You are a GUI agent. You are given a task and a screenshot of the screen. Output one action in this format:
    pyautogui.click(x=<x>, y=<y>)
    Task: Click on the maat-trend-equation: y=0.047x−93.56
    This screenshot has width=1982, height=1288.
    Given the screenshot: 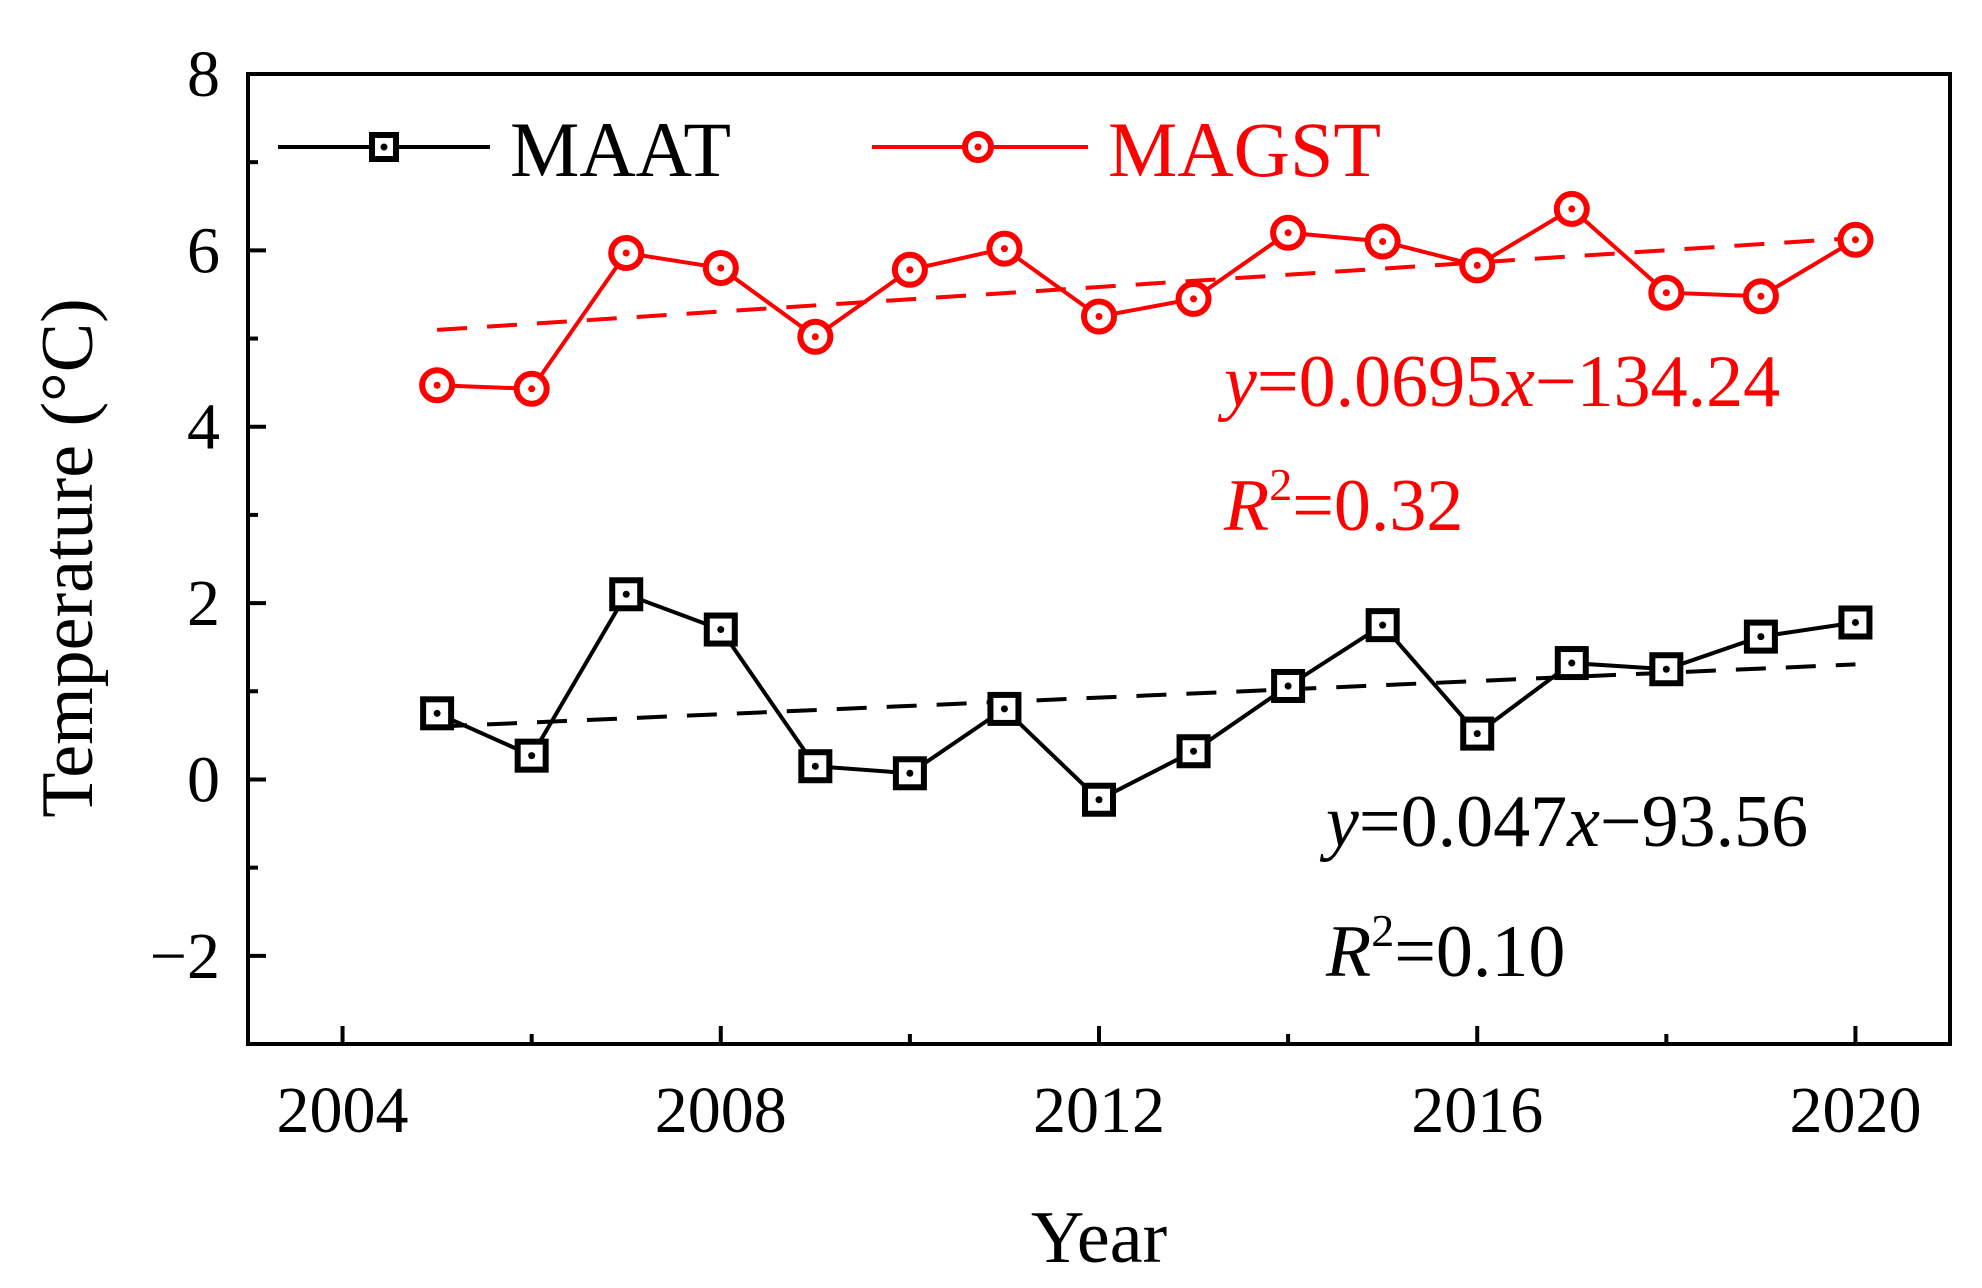 What is the action you would take?
    pyautogui.click(x=1563, y=822)
    